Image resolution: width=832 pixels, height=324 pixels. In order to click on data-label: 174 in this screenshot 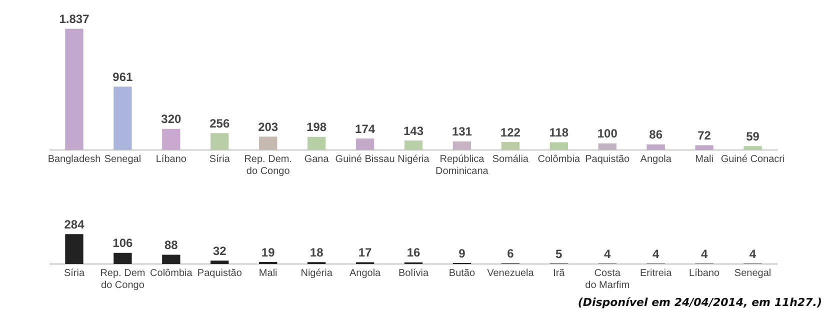, I will do `click(365, 129)`.